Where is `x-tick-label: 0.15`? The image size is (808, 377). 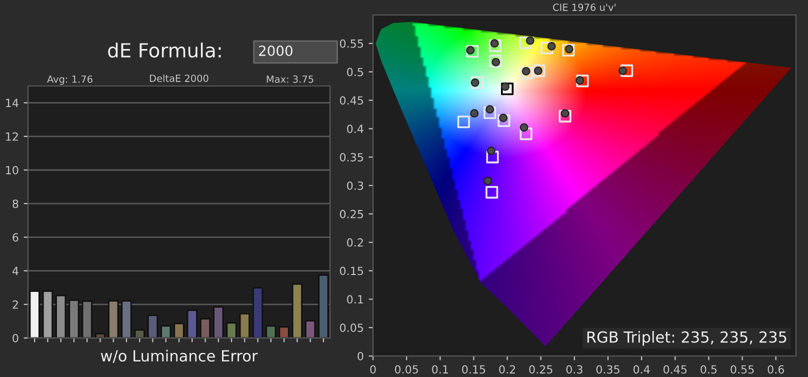 x-tick-label: 0.15 is located at coordinates (474, 369).